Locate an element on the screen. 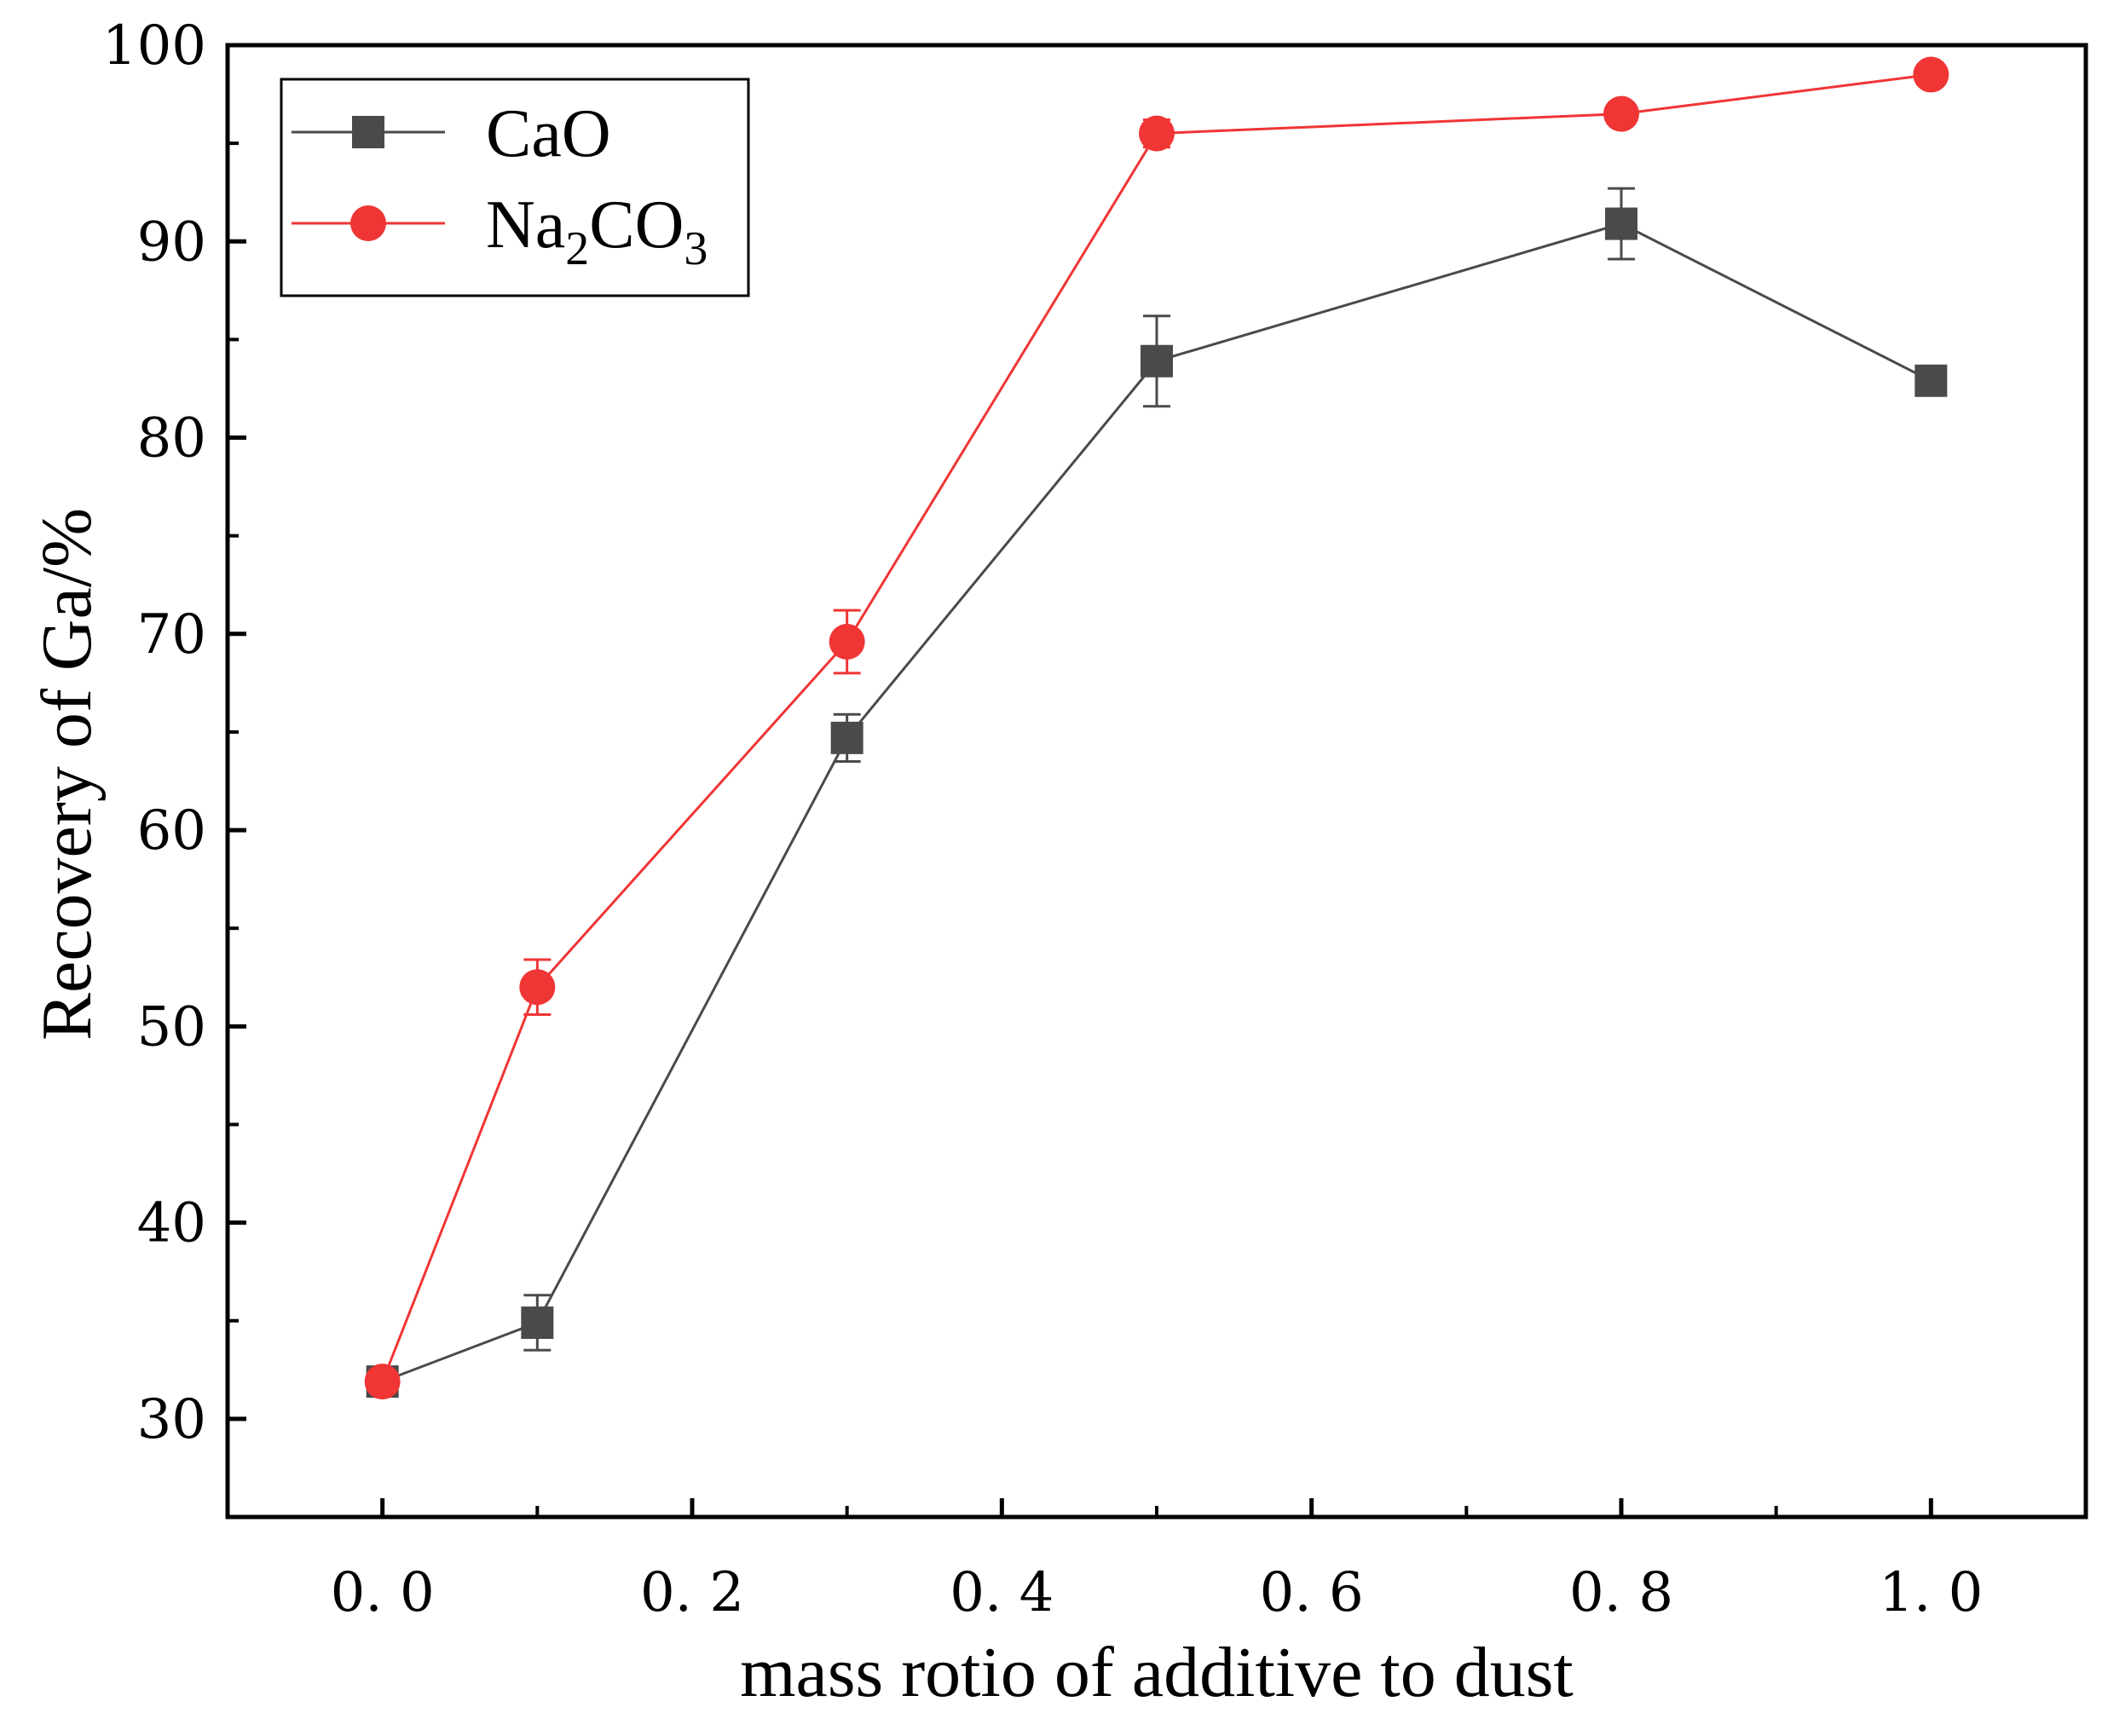 The image size is (2108, 1736). y-tick-label: 100 is located at coordinates (154, 46).